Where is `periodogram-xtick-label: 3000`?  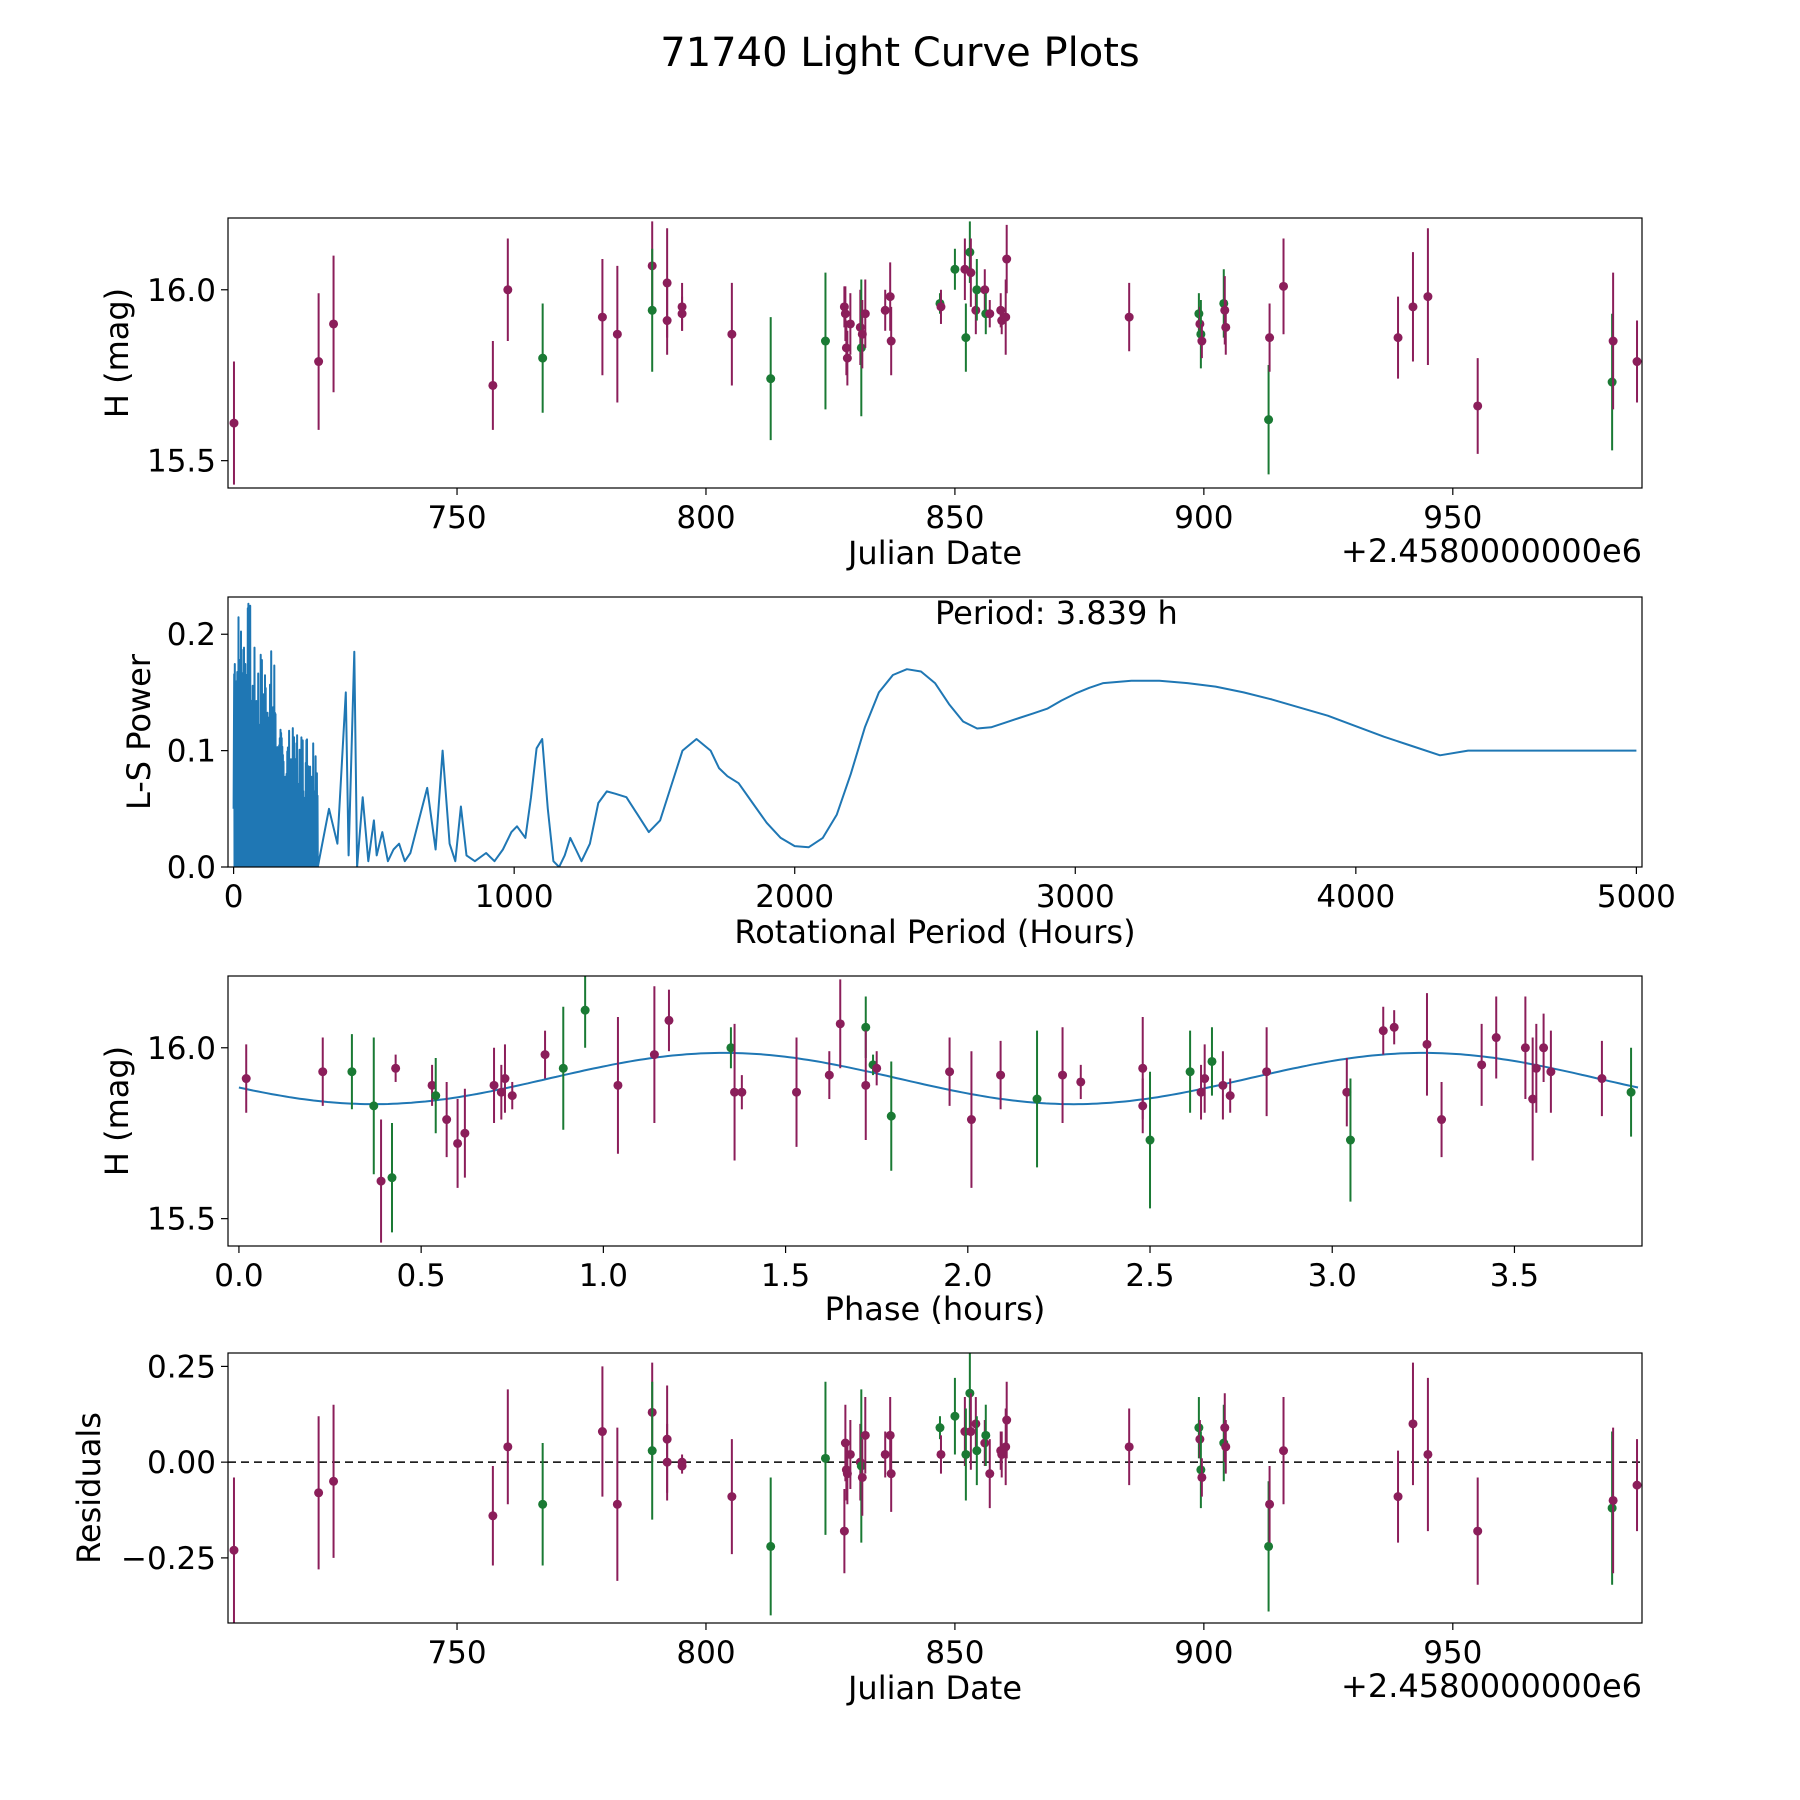
periodogram-xtick-label: 3000 is located at coordinates (1075, 897).